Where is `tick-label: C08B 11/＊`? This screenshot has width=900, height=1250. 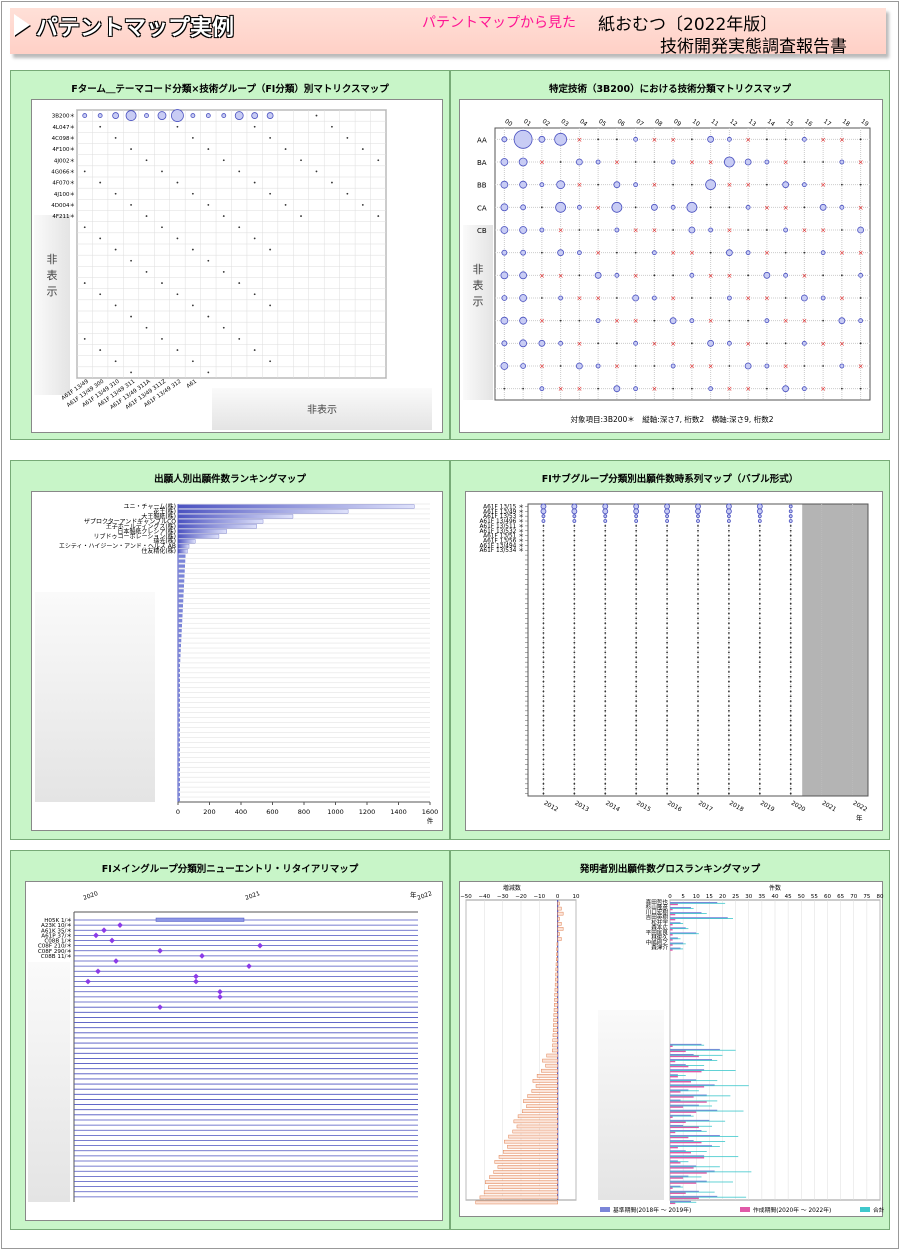 tick-label: C08B 11/＊ is located at coordinates (56, 956).